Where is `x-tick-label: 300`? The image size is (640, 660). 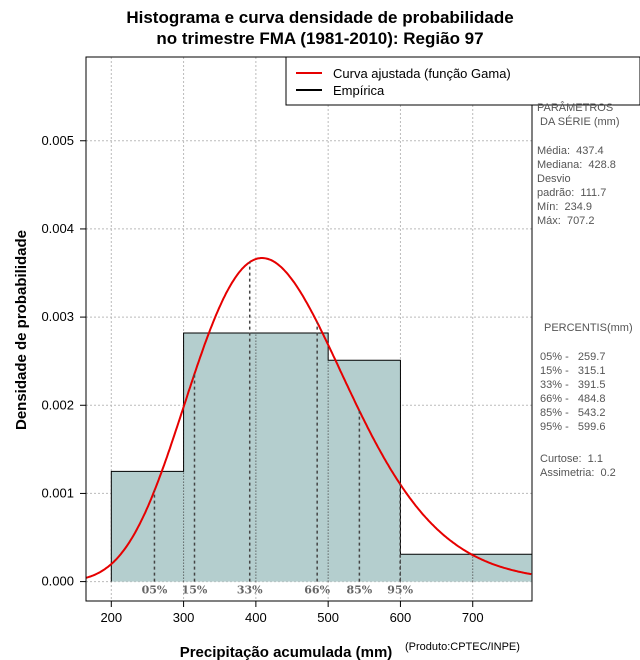
x-tick-label: 300 is located at coordinates (184, 617).